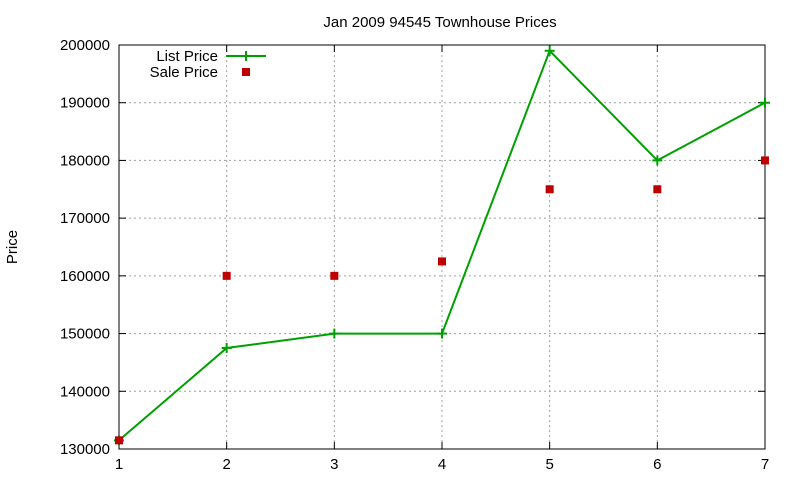 The height and width of the screenshot is (480, 800). Describe the element at coordinates (549, 464) in the screenshot. I see `x-tick-label: 5` at that location.